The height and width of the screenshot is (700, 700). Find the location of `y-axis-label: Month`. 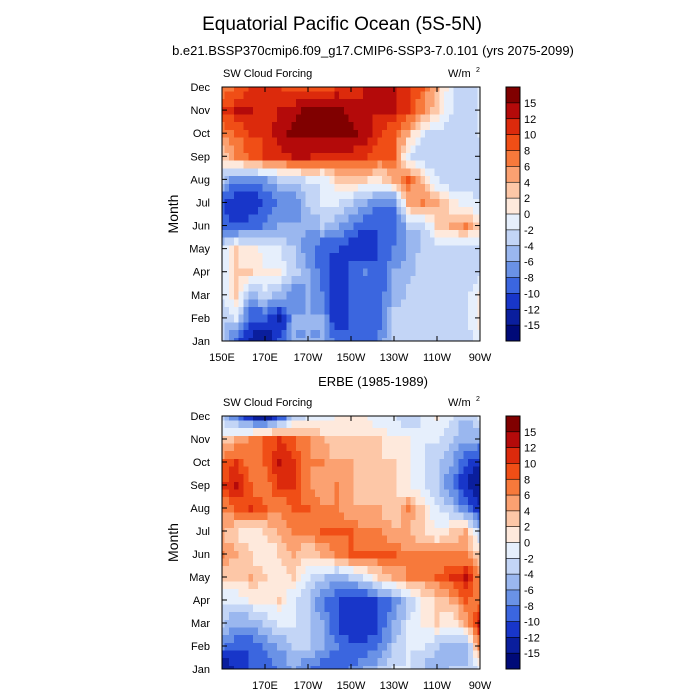

y-axis-label: Month is located at coordinates (173, 542).